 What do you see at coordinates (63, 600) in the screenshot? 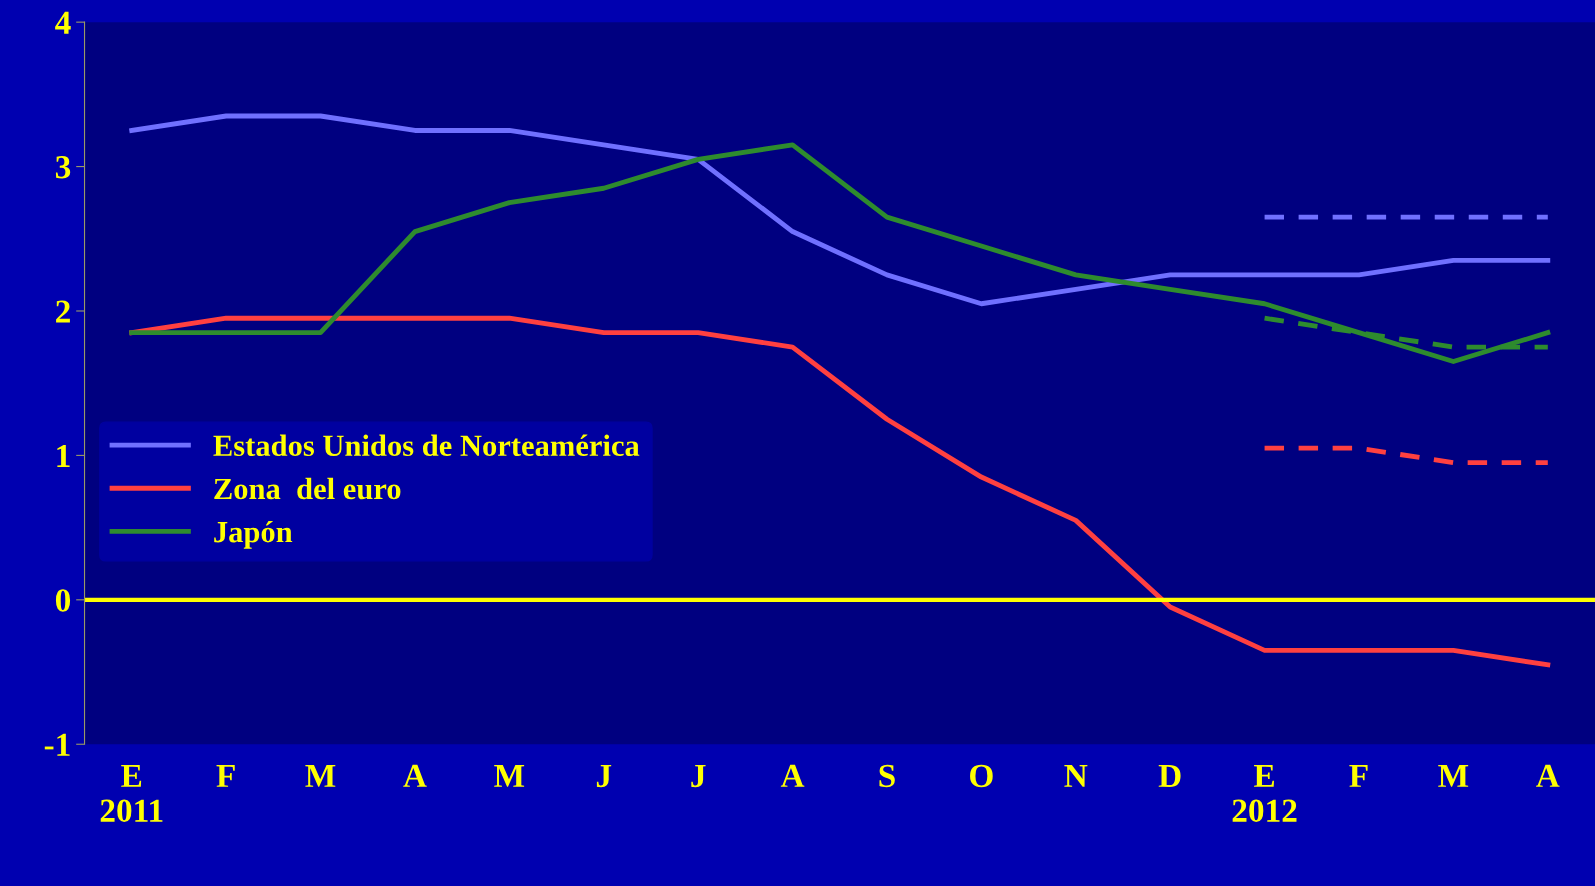
I see `y-tick-label: 0` at bounding box center [63, 600].